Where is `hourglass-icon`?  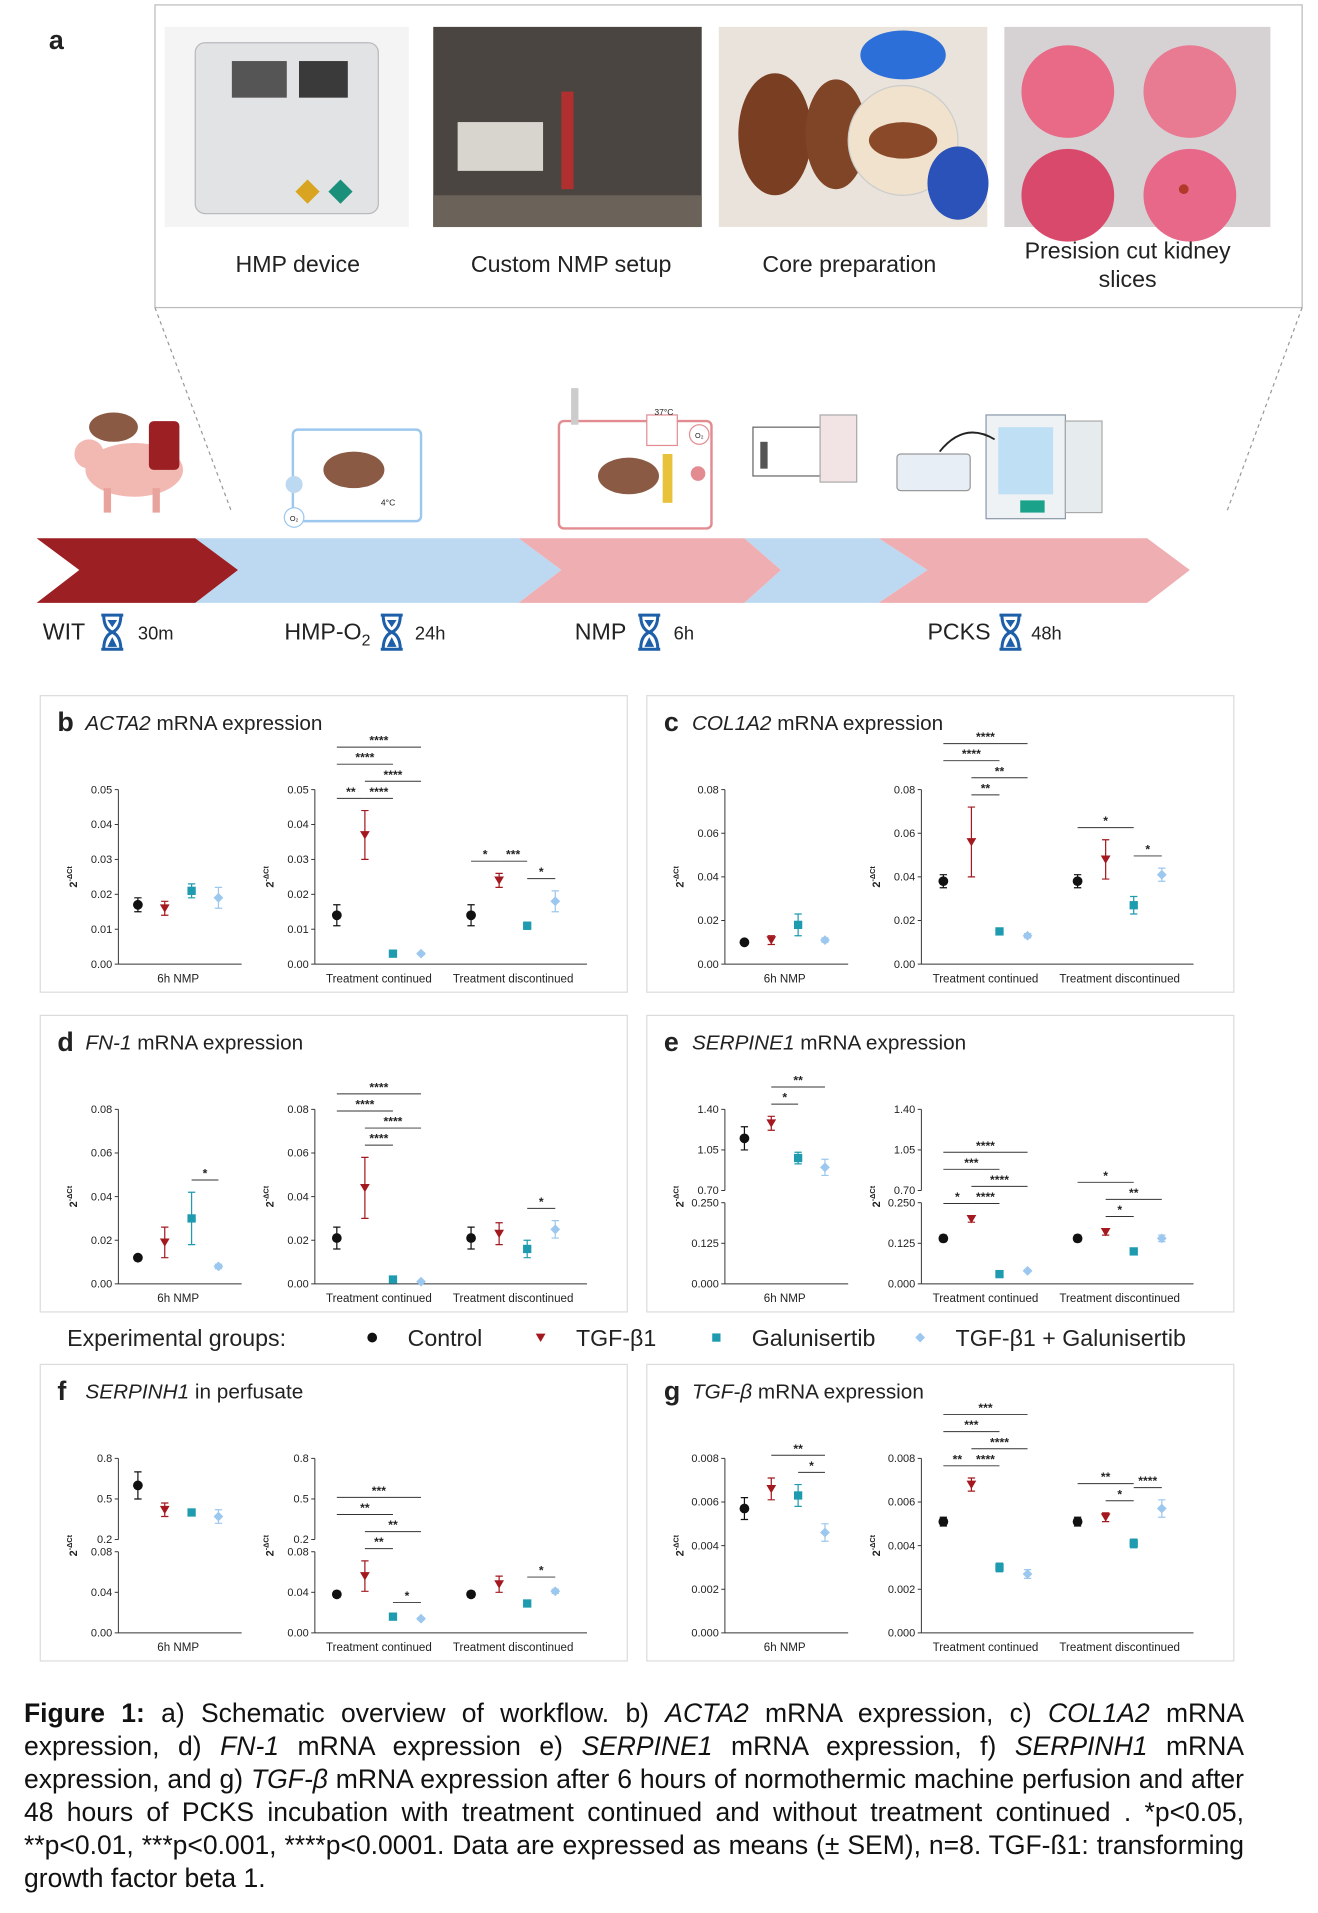 hourglass-icon is located at coordinates (1010, 632).